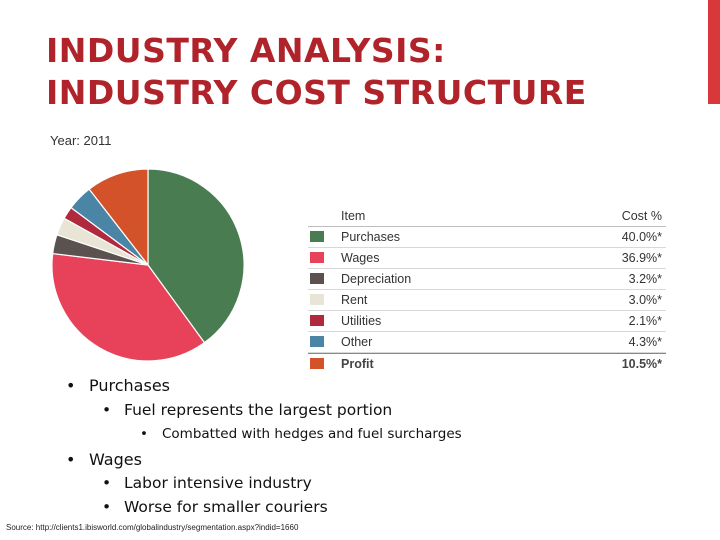 This screenshot has width=720, height=540. Describe the element at coordinates (645, 300) in the screenshot. I see `legend-item-cost: 3.0%*` at that location.